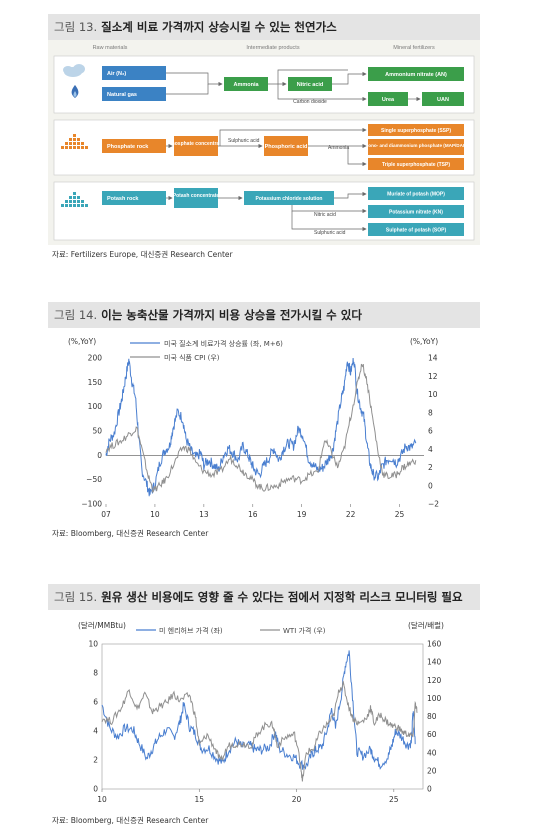  What do you see at coordinates (82, 341) in the screenshot?
I see `left-axis-unit: (%,YoY)` at bounding box center [82, 341].